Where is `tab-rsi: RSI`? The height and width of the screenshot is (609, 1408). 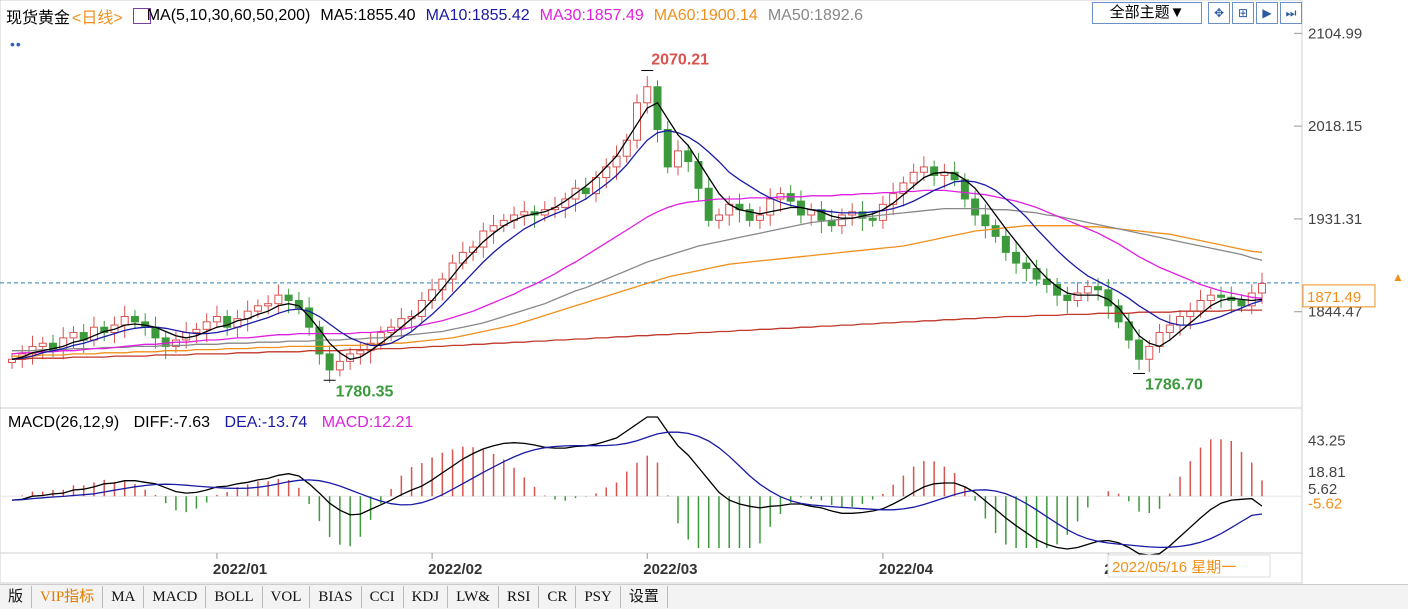
tab-rsi: RSI is located at coordinates (519, 597).